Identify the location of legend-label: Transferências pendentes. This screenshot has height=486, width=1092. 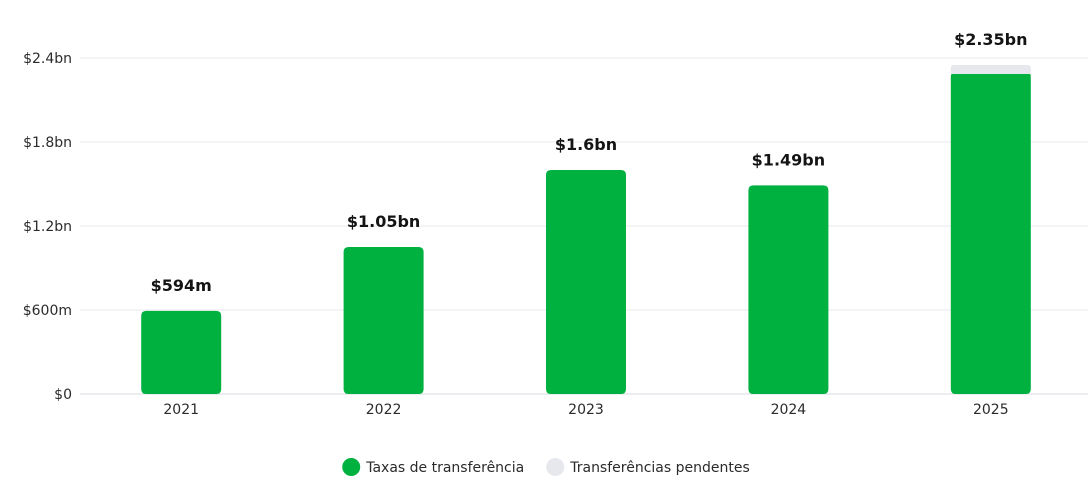
(659, 468).